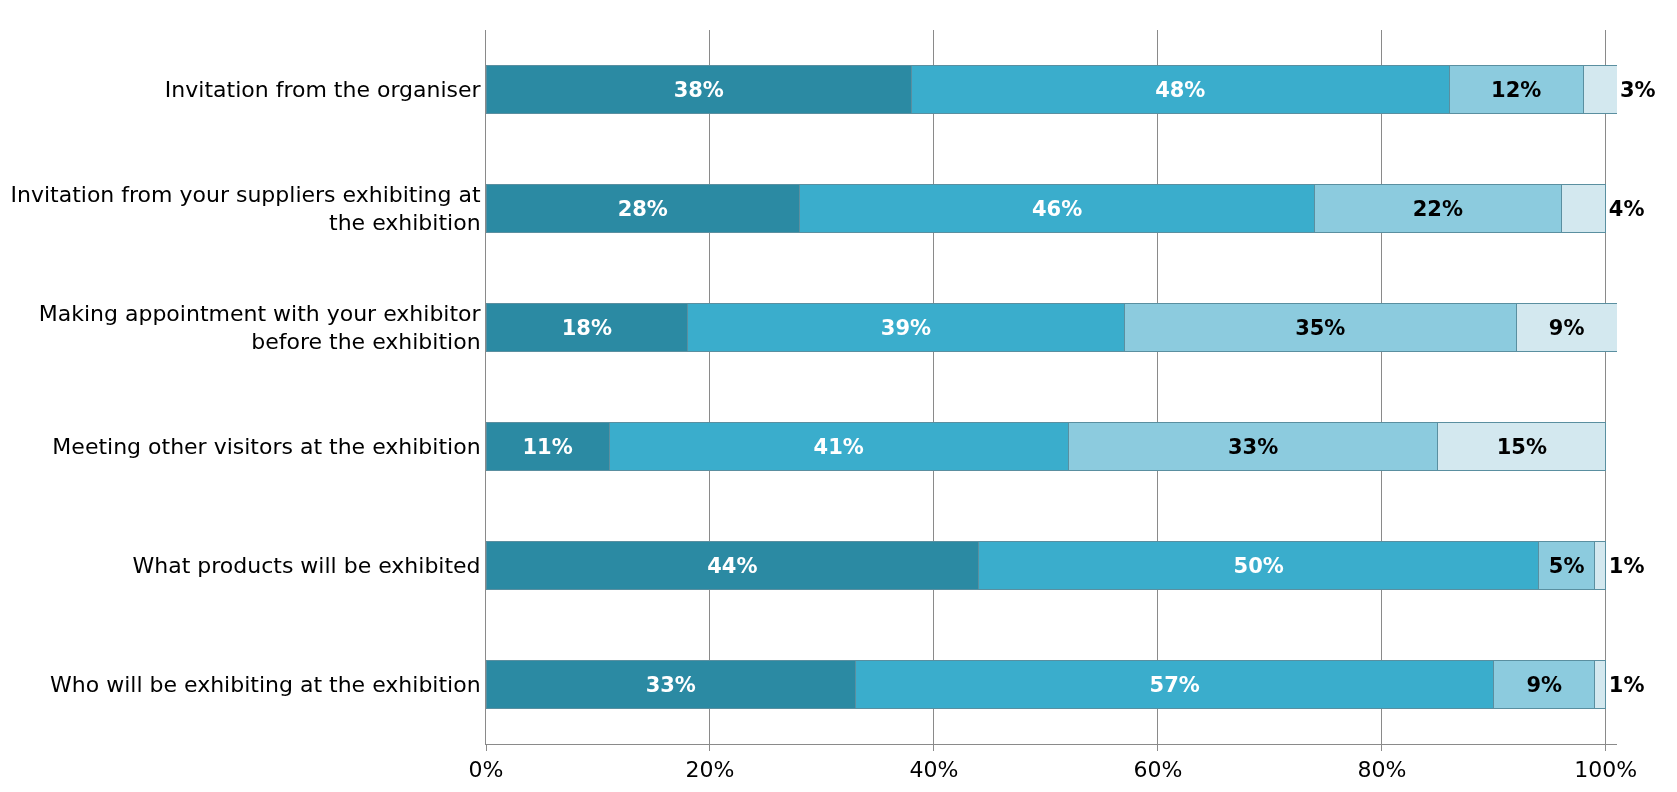 This screenshot has width=1677, height=792. What do you see at coordinates (1566, 565) in the screenshot?
I see `data-label: 5%` at bounding box center [1566, 565].